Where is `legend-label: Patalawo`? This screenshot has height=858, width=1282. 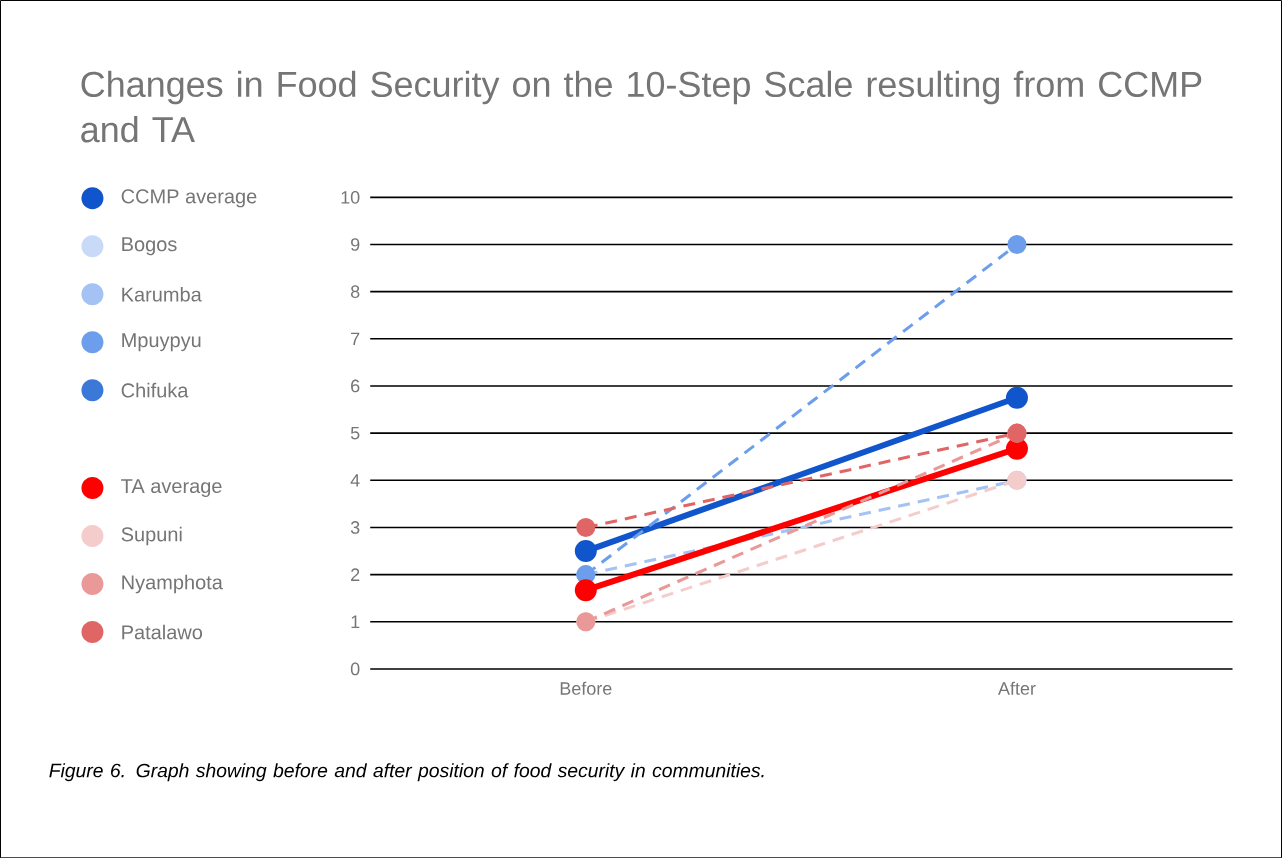
legend-label: Patalawo is located at coordinates (162, 632).